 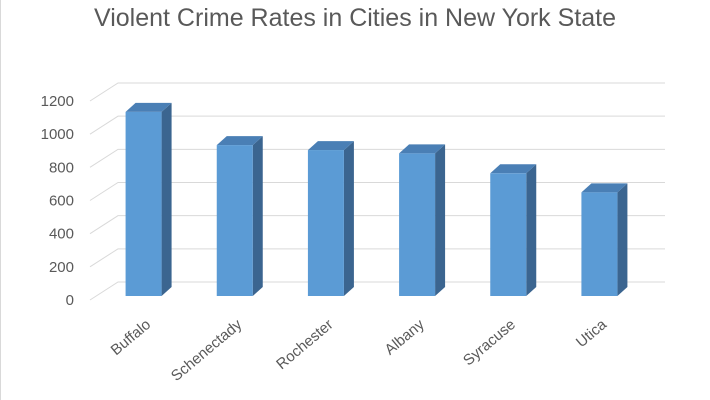 I want to click on bar-schenectady, so click(x=239, y=216).